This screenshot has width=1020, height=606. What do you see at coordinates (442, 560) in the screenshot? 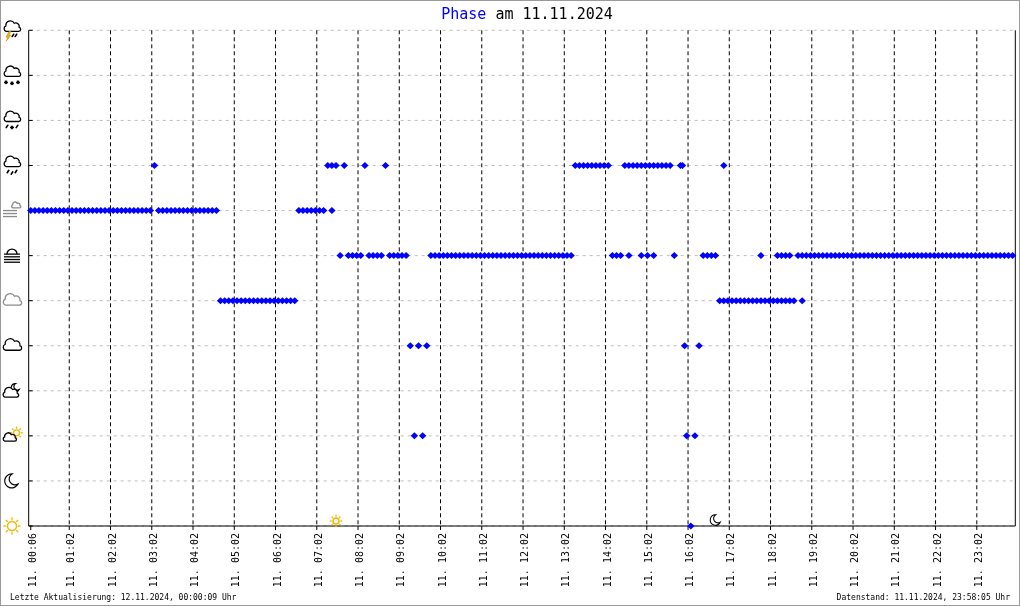
I see `x-tick-label: 11. 10:02` at bounding box center [442, 560].